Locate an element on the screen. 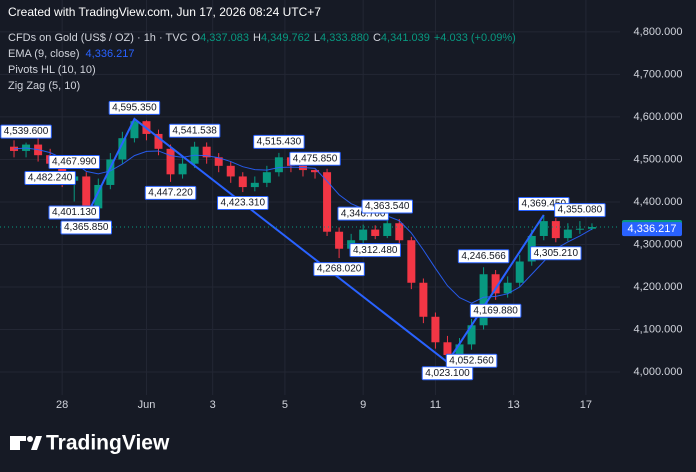 This screenshot has height=472, width=696. pivot-label: 4,539.600 is located at coordinates (26, 131).